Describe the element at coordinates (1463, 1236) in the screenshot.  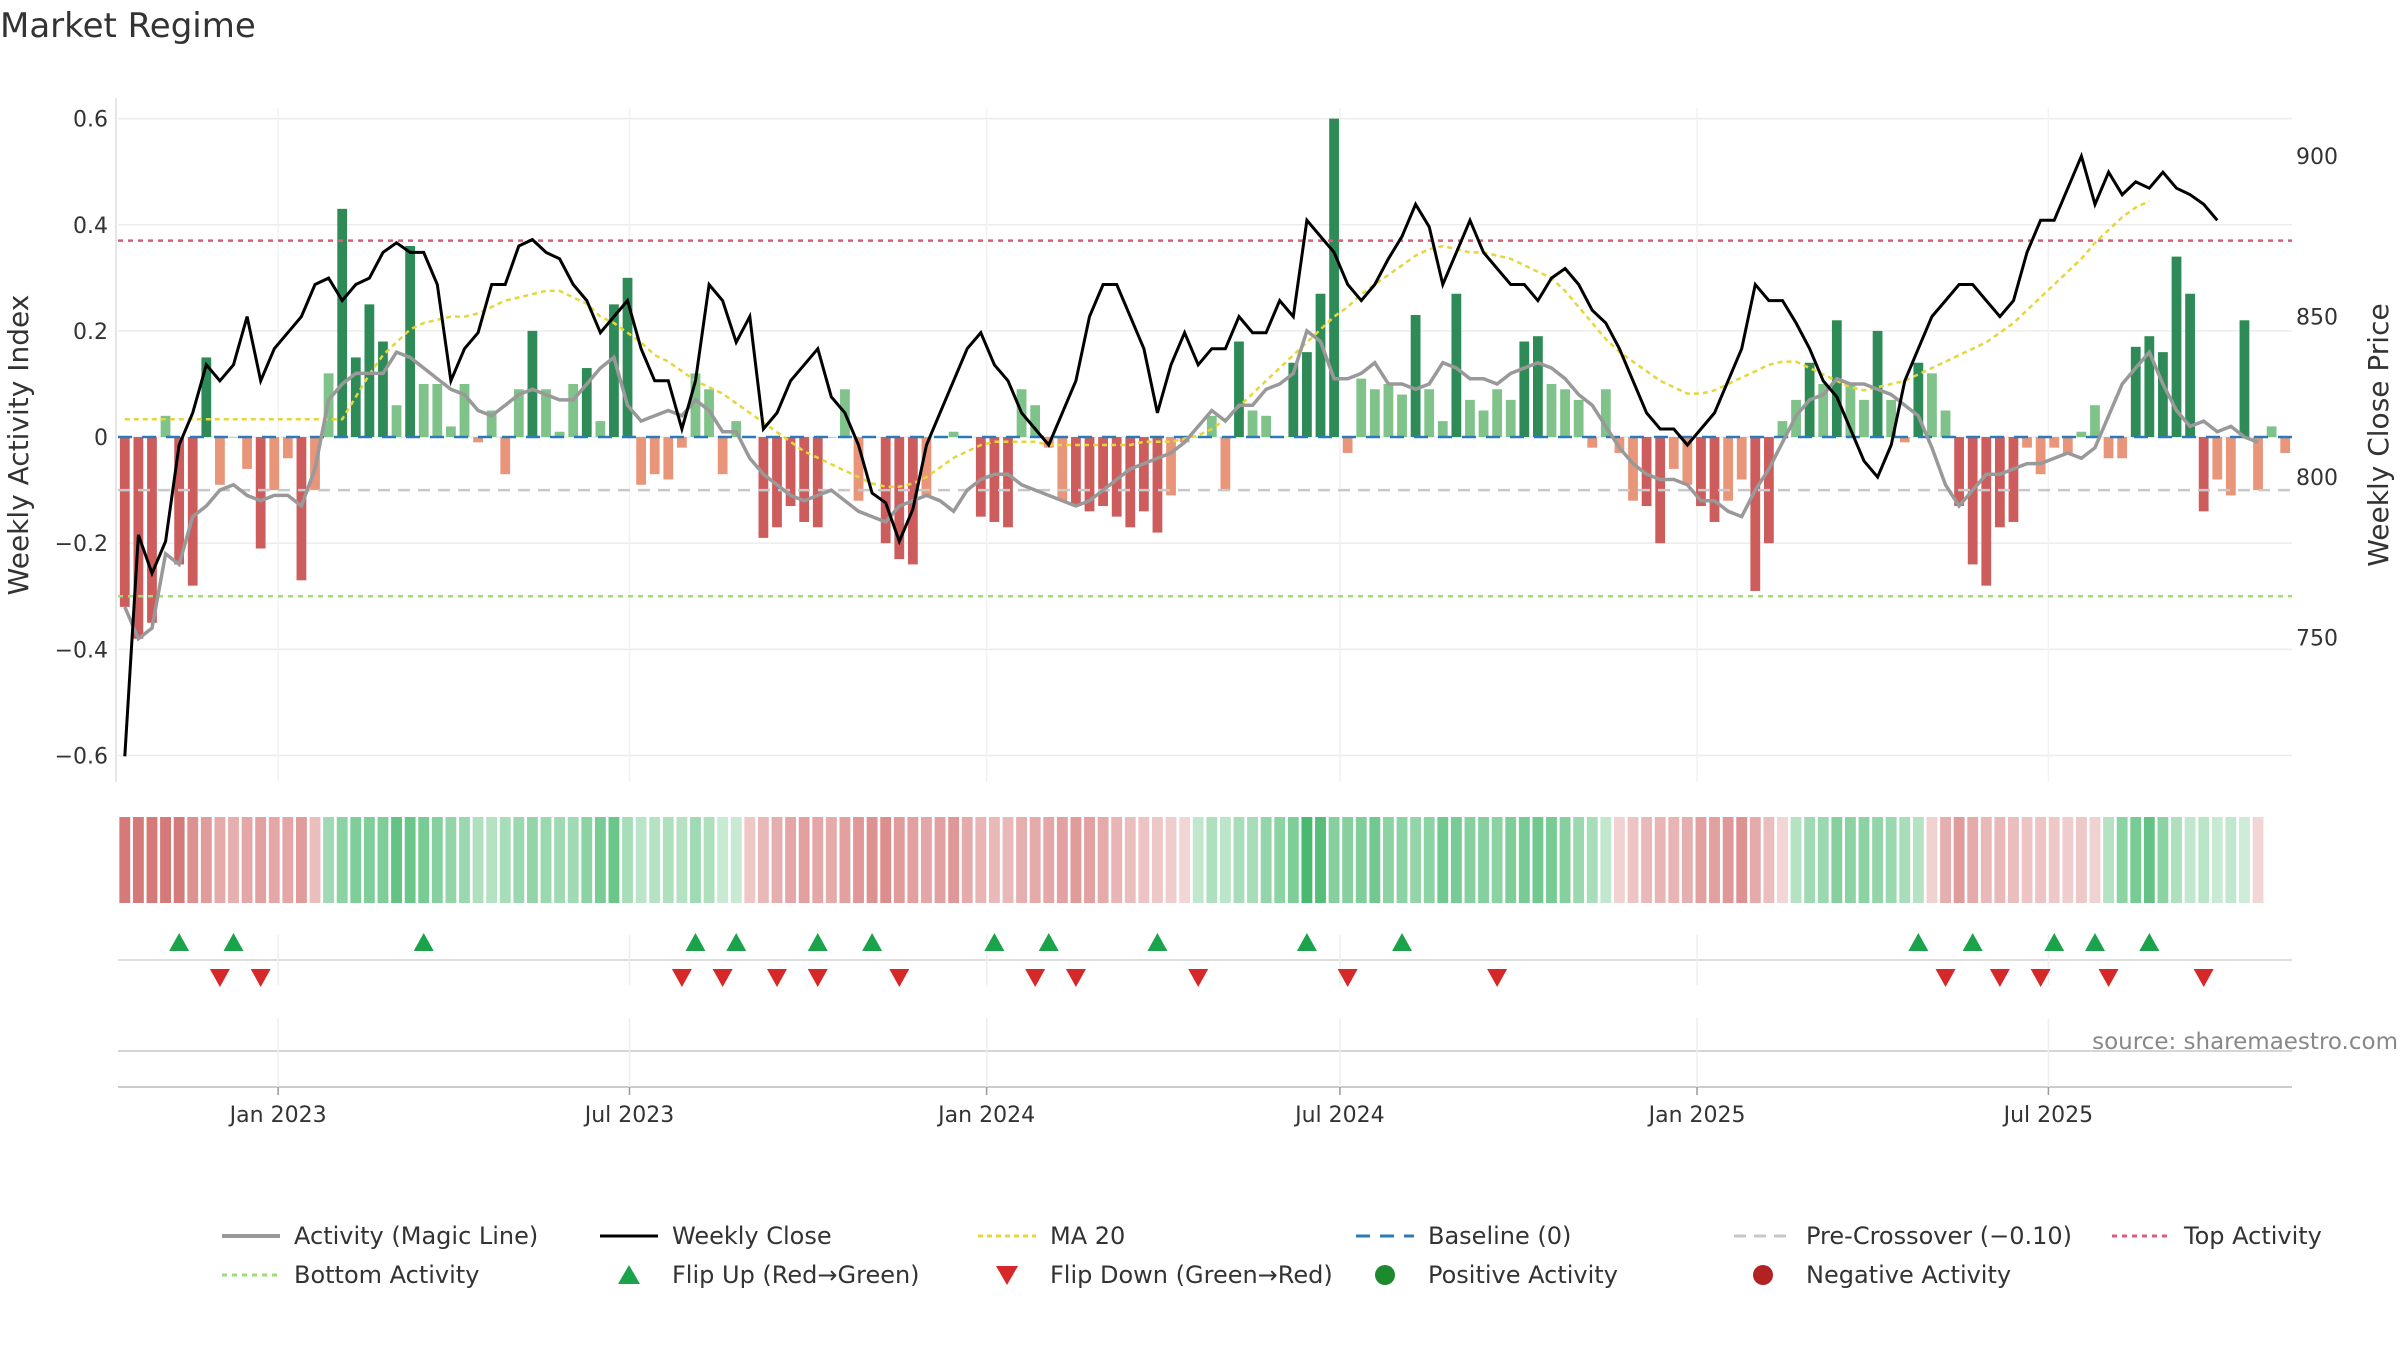
I see `legend-item: Baseline (0)` at that location.